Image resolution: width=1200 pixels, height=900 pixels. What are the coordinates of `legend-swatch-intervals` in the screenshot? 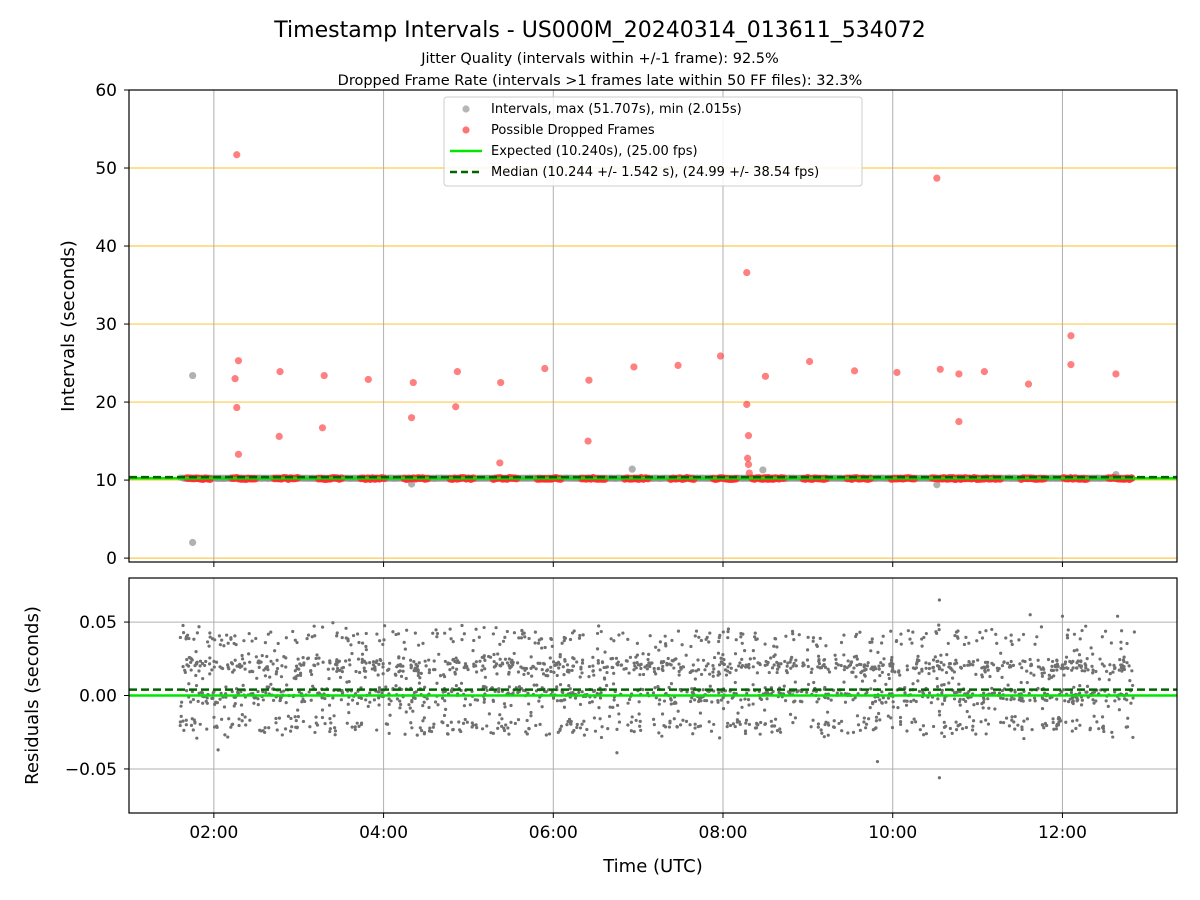 It's located at (466, 109).